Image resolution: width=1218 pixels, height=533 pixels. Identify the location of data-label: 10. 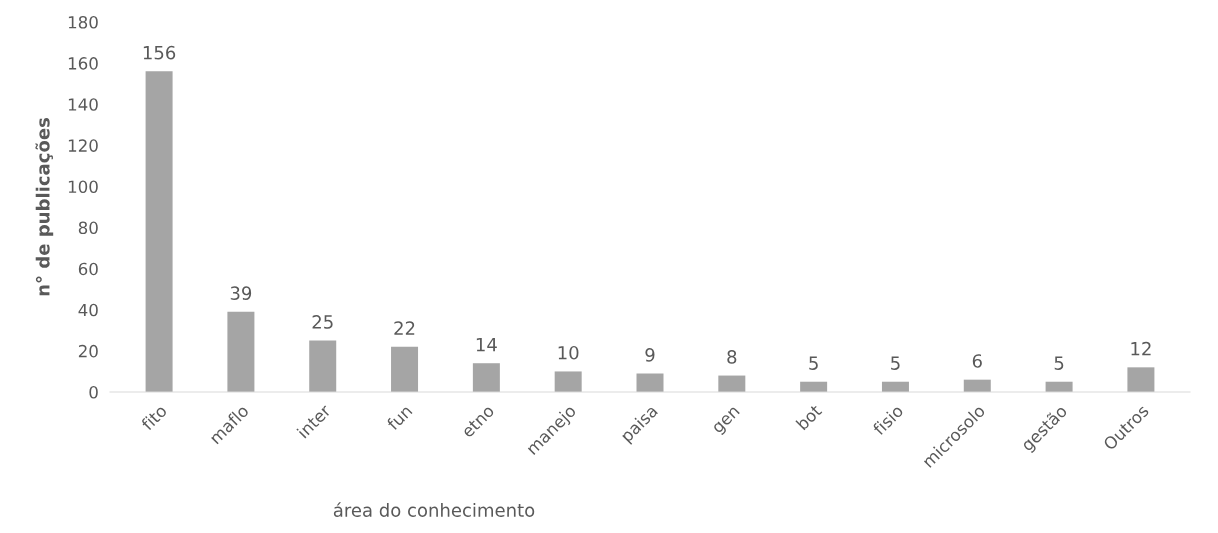
(568, 352).